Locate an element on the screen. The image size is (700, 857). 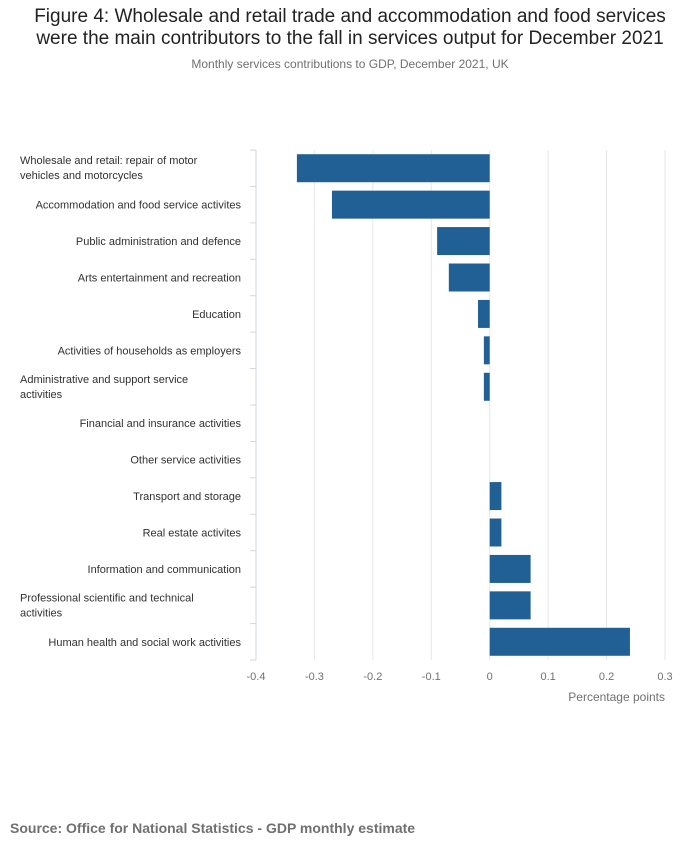
category-label: Professional scientific and technical is located at coordinates (107, 598).